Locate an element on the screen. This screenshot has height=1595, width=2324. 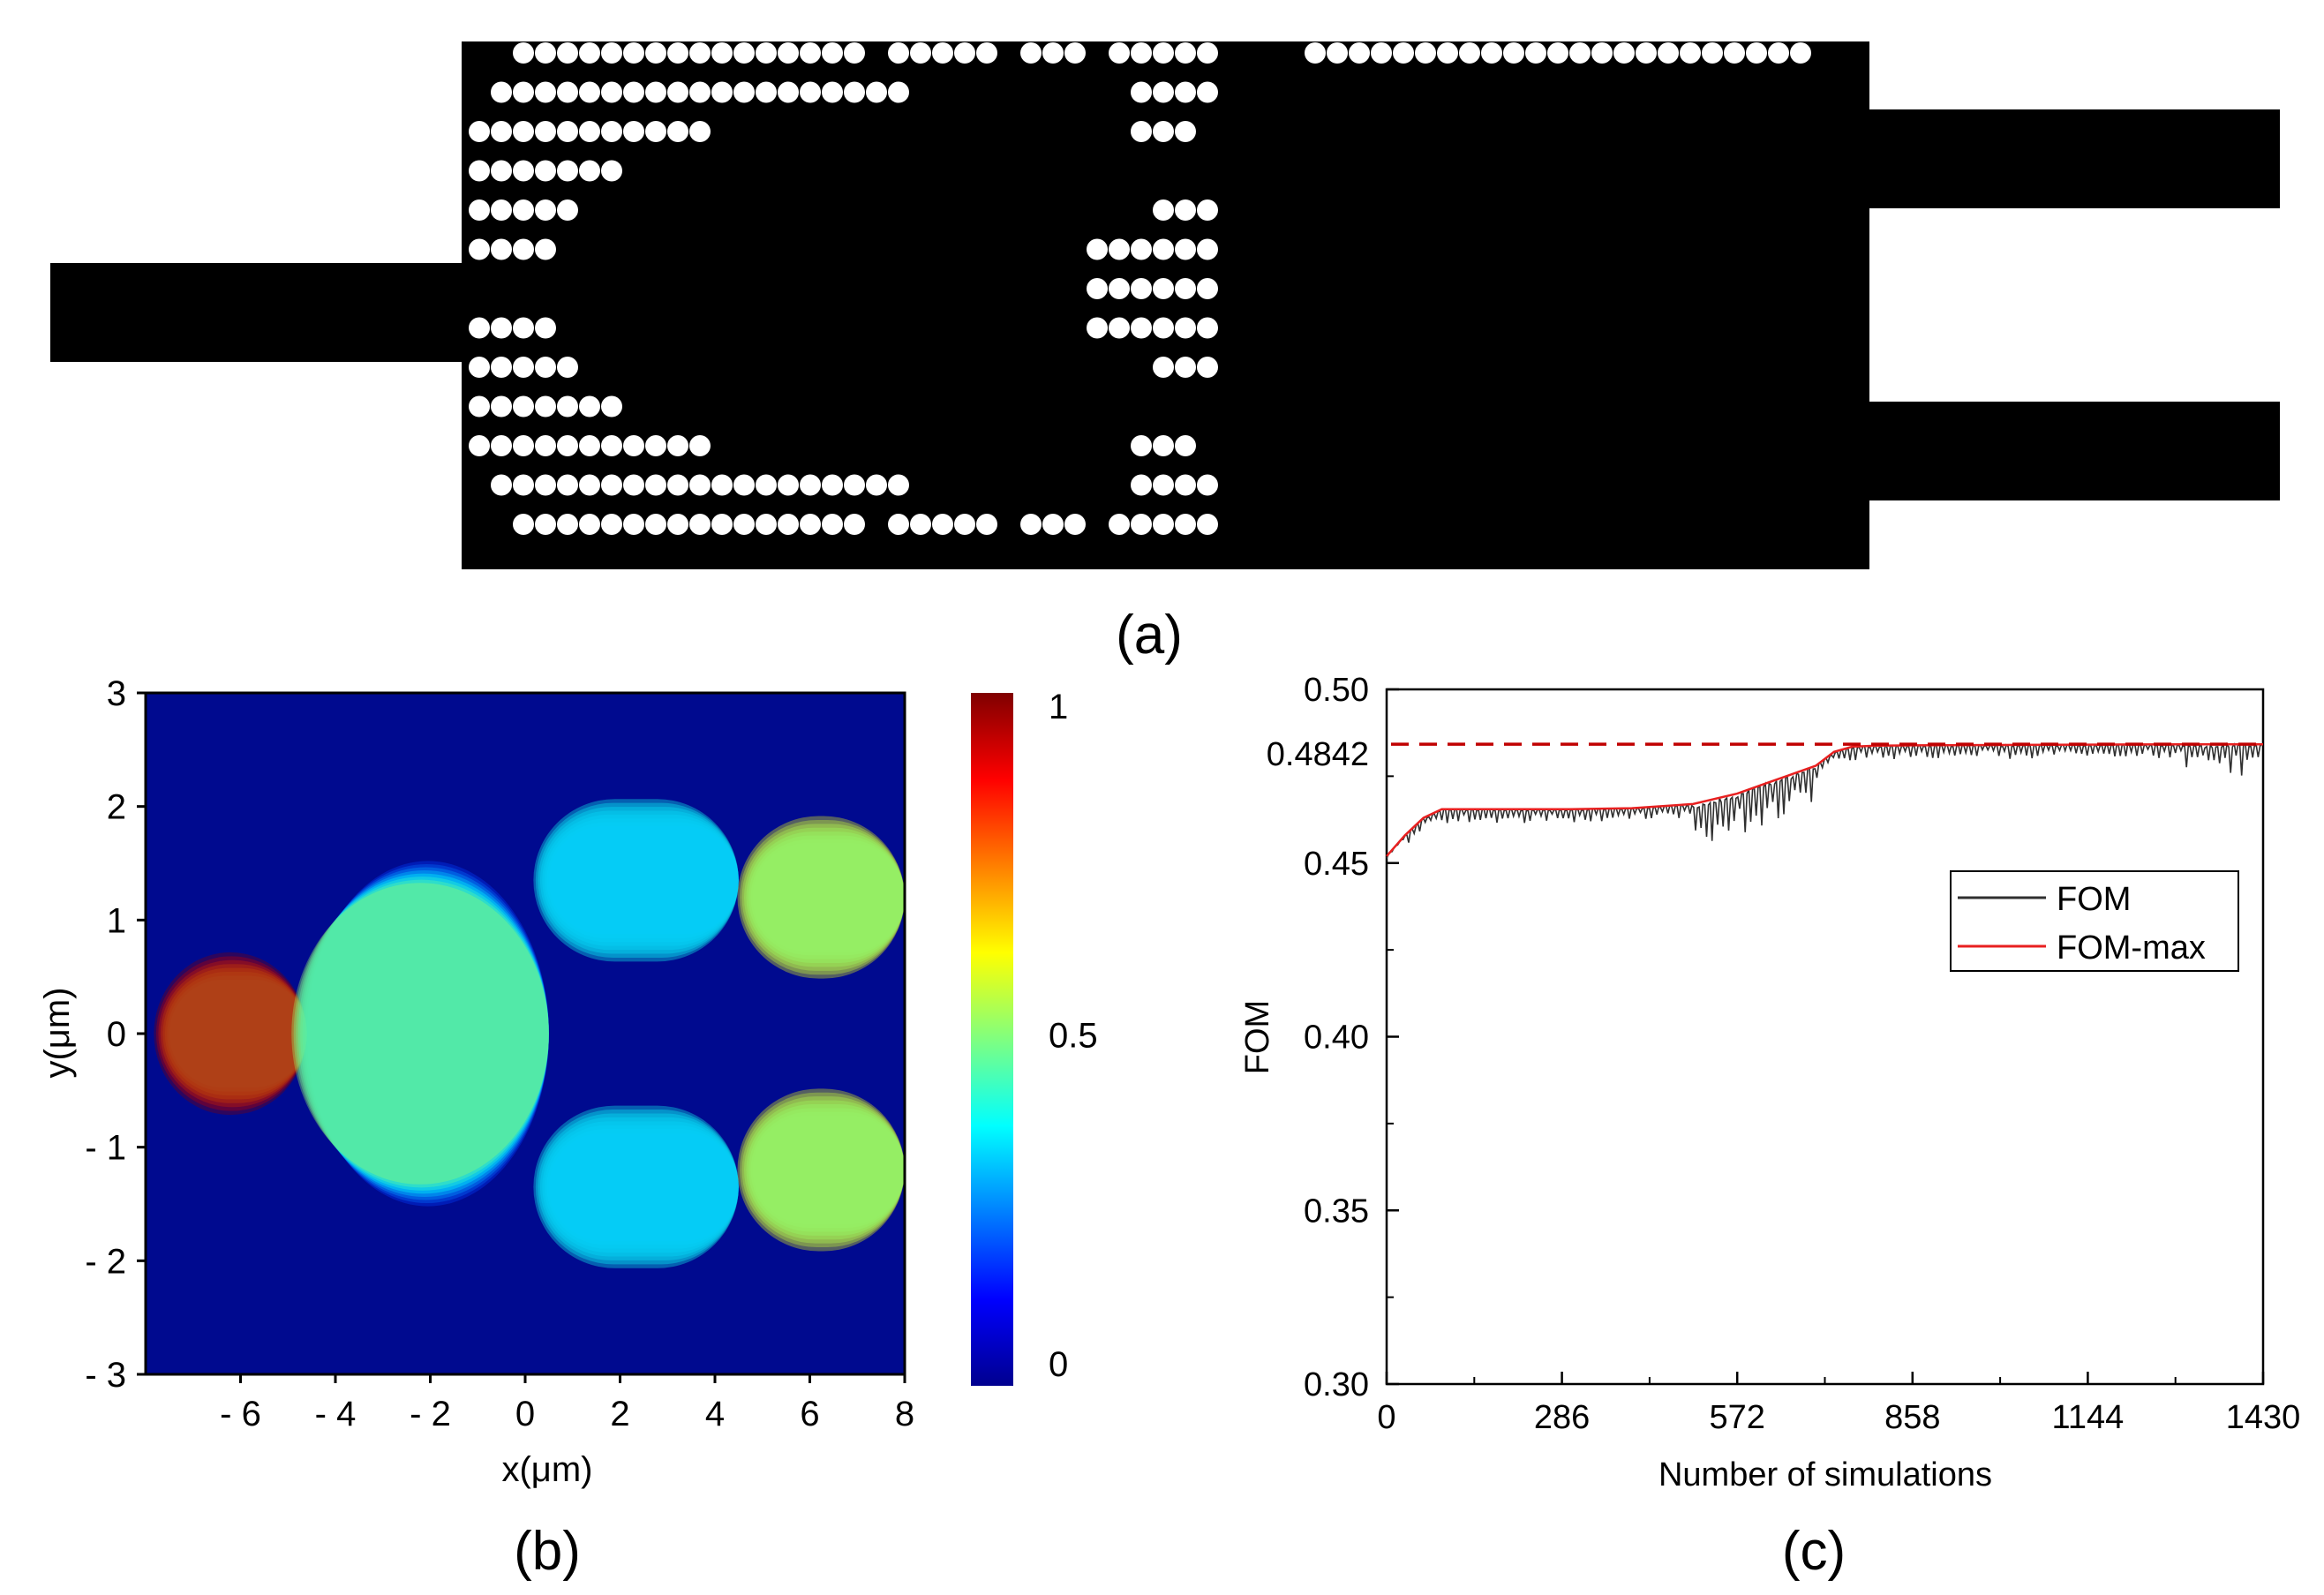
x-tick-label: 286 is located at coordinates (1562, 1417).